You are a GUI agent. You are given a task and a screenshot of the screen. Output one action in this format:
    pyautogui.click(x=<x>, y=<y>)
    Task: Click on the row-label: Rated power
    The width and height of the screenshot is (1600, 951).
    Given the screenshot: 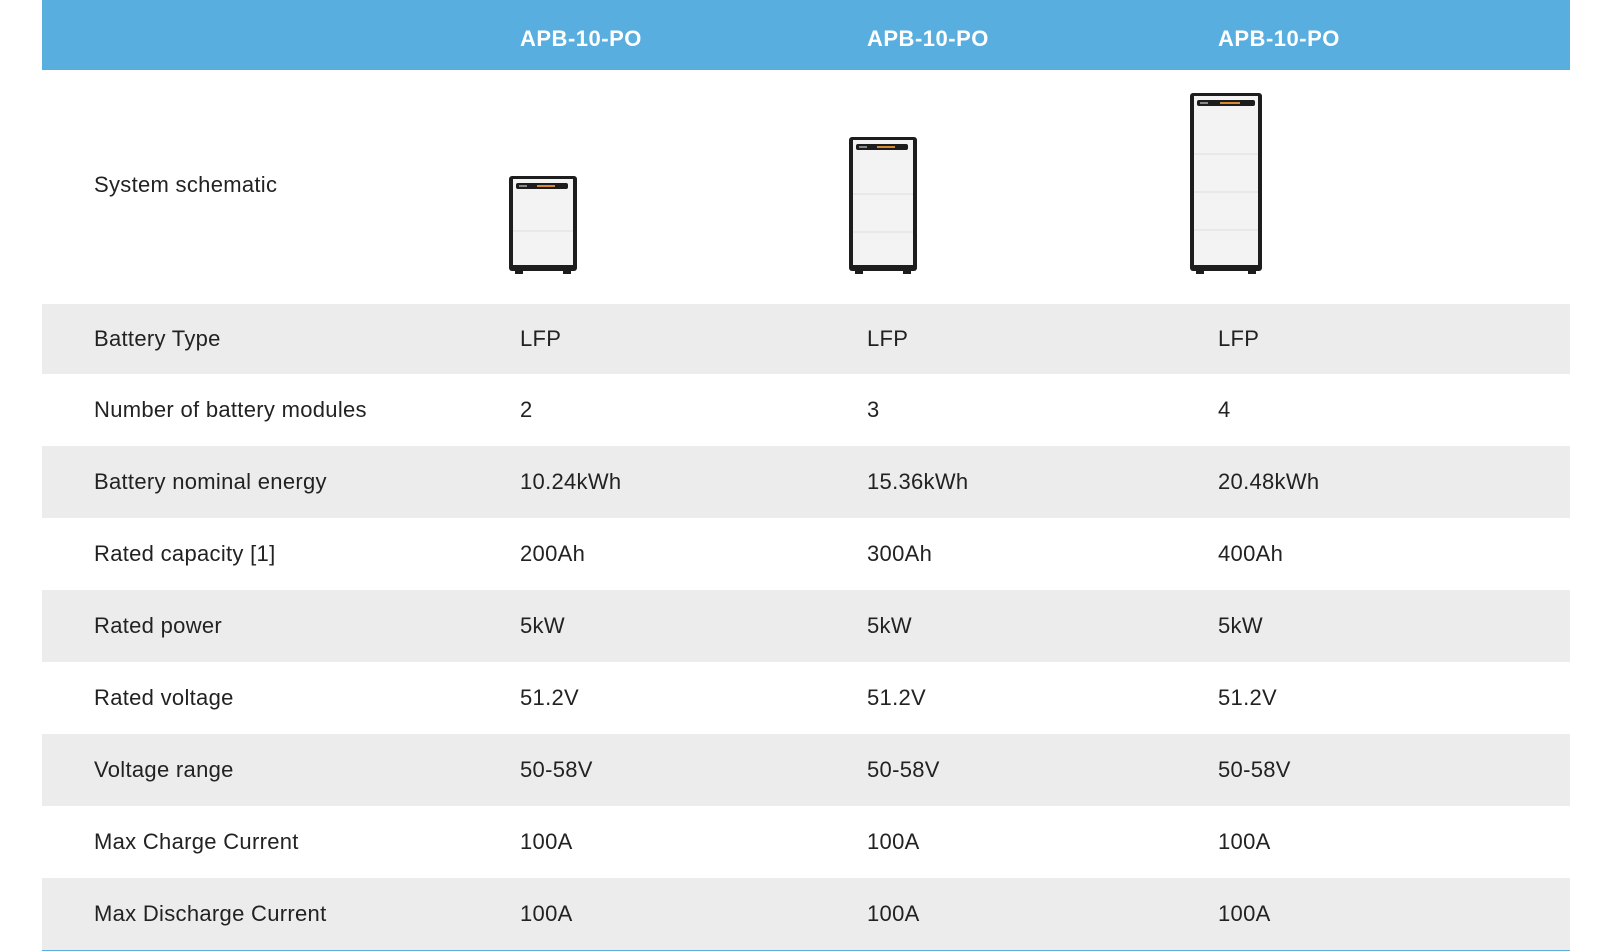 What is the action you would take?
    pyautogui.click(x=158, y=625)
    